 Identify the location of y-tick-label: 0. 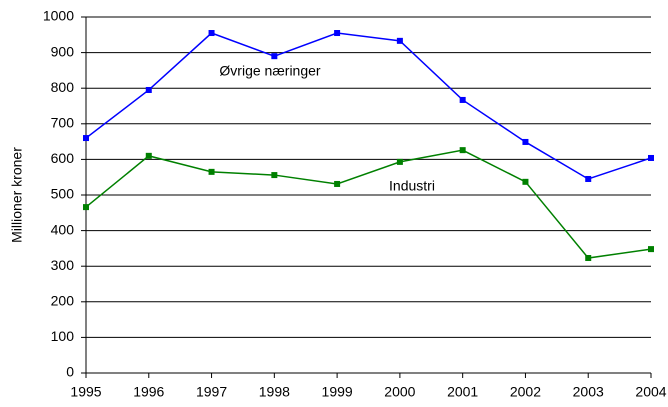
(70, 372).